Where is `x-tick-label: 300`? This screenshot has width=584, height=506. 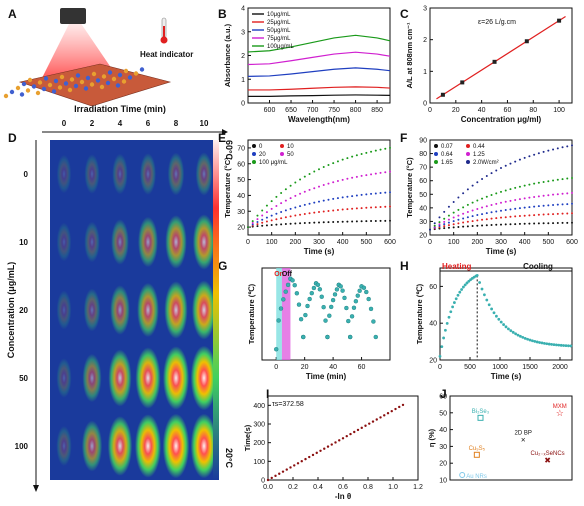
x-tick-label: 300 is located at coordinates (319, 242).